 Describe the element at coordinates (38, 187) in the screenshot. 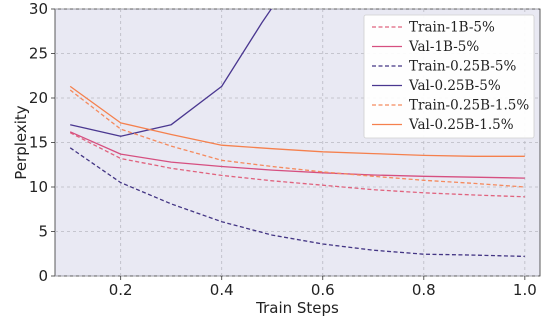

I see `y-tick-label: 10` at that location.